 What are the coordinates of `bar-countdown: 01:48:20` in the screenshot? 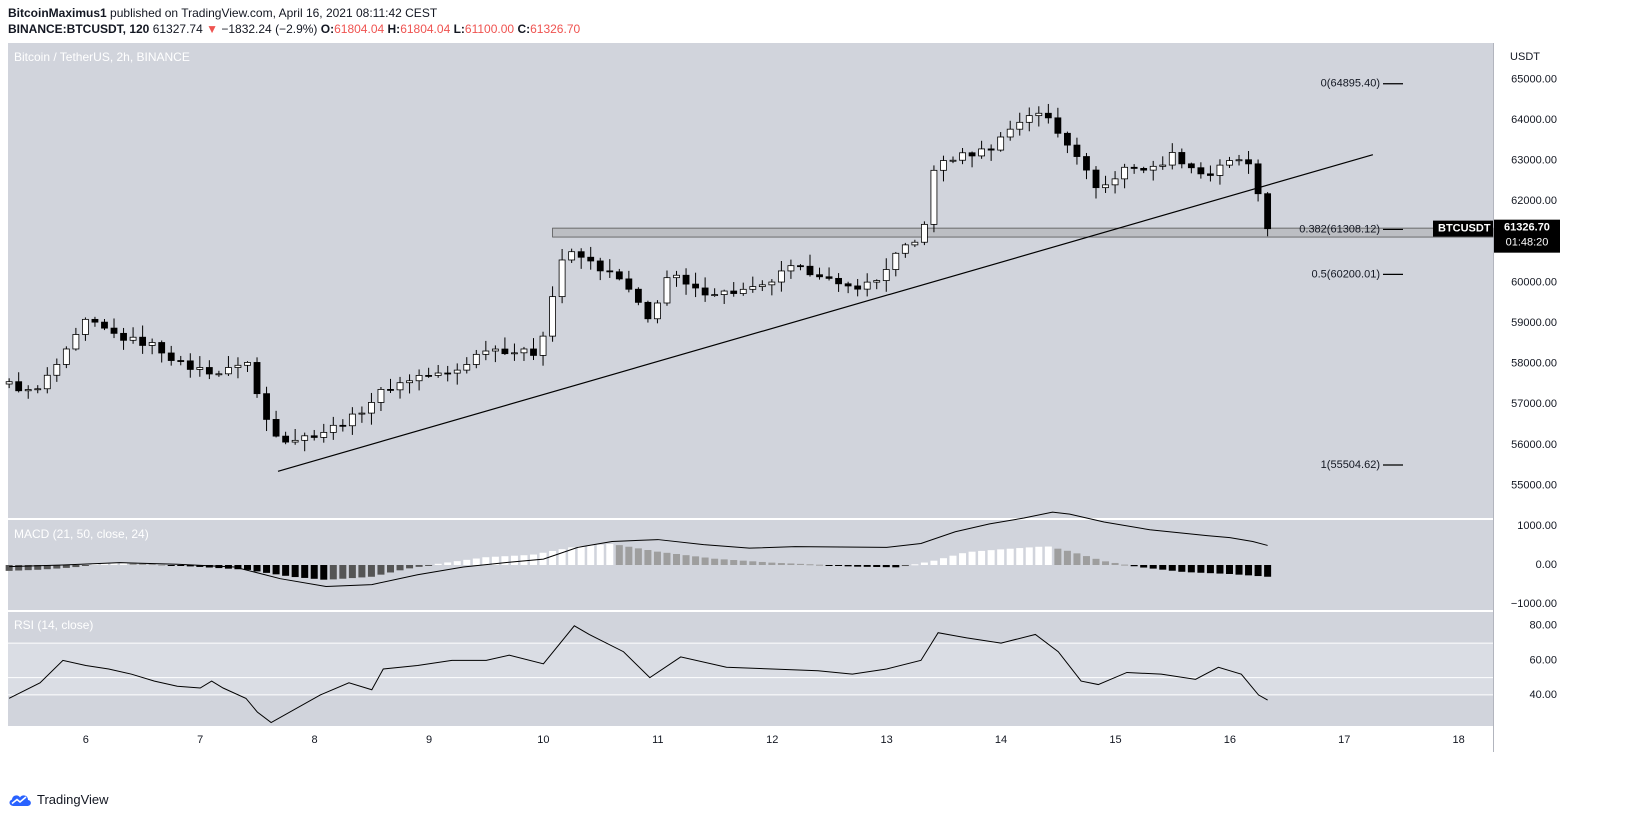 It's located at (1527, 243).